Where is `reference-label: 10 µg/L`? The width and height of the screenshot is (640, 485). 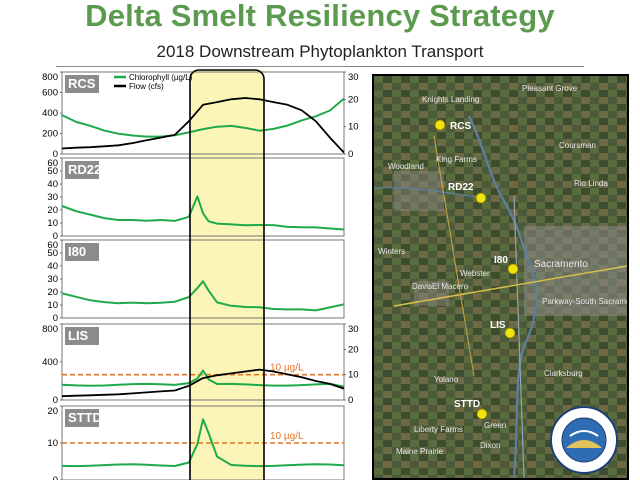 reference-label: 10 µg/L is located at coordinates (287, 436).